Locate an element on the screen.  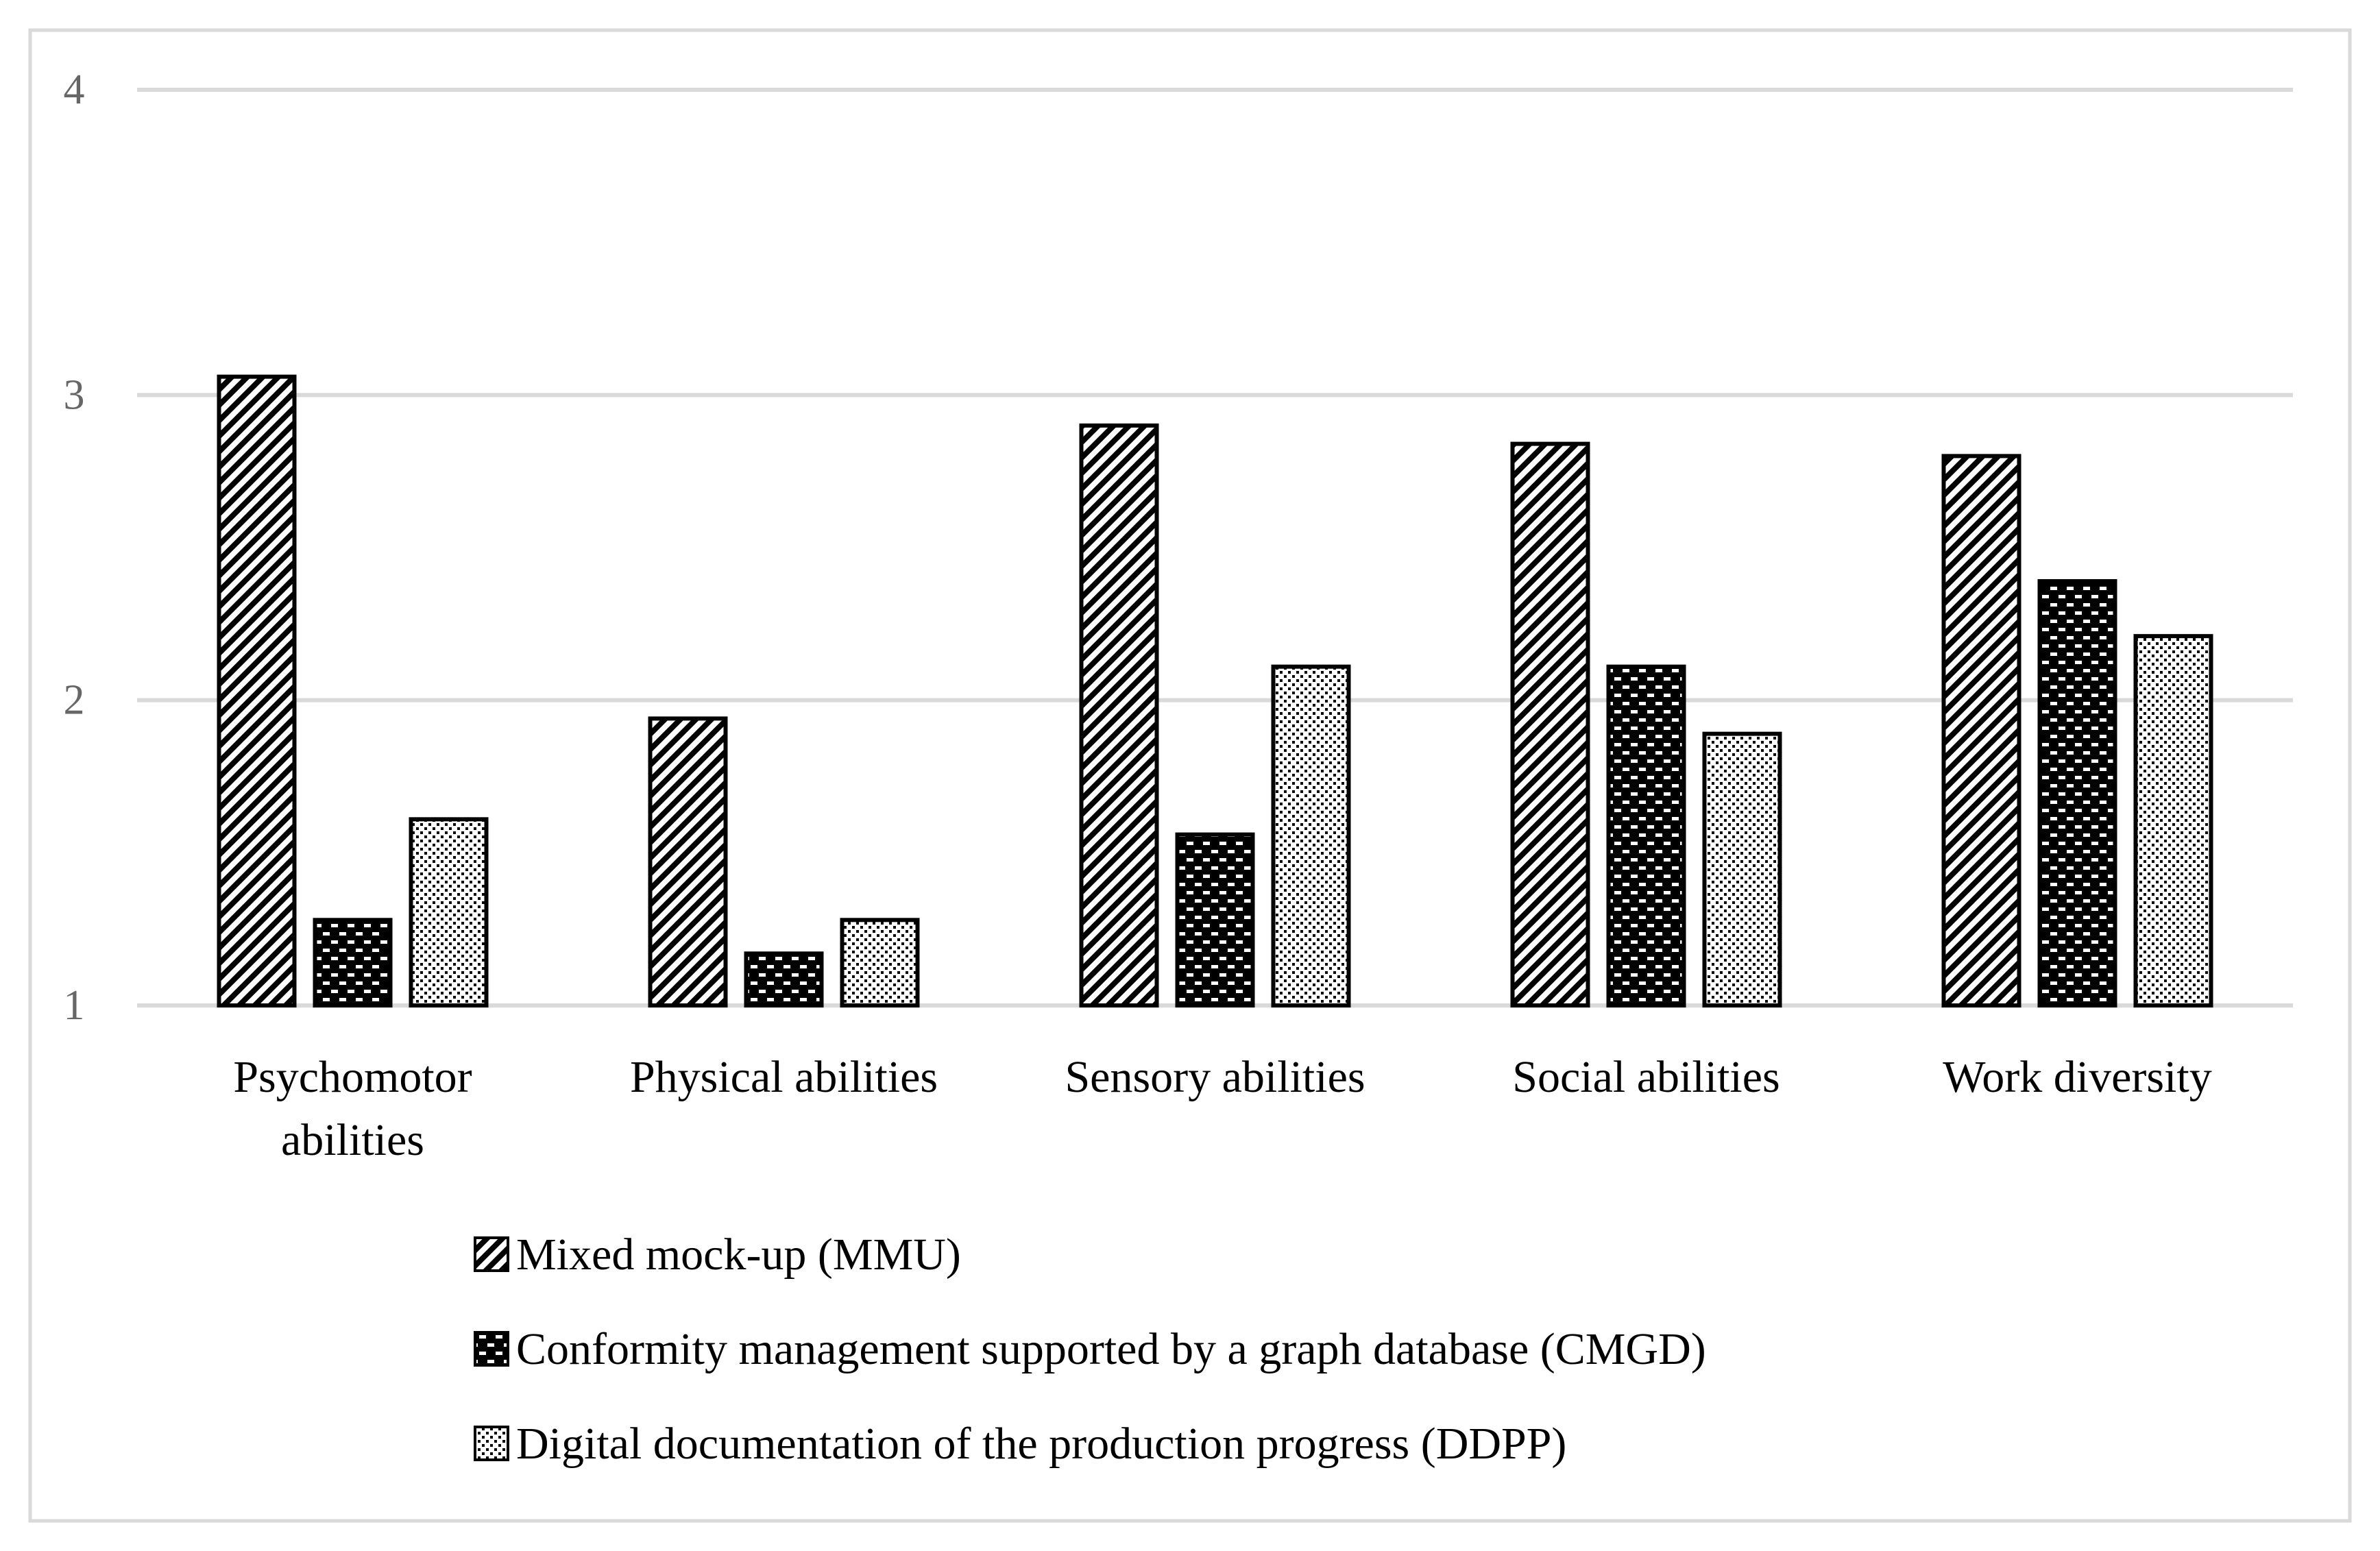
x-category-label-4: Work diversity is located at coordinates (2077, 1077).